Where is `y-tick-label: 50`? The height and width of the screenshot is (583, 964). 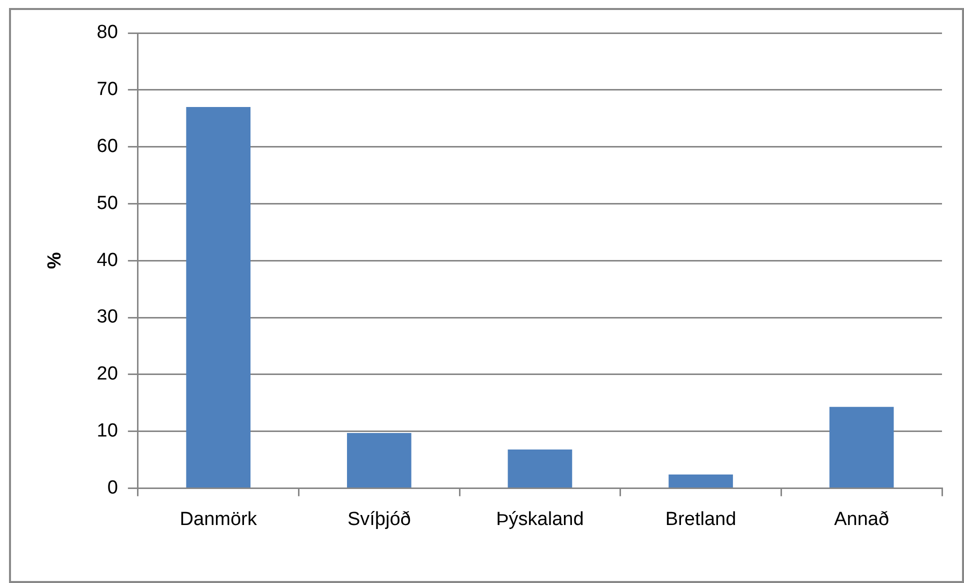 y-tick-label: 50 is located at coordinates (107, 203).